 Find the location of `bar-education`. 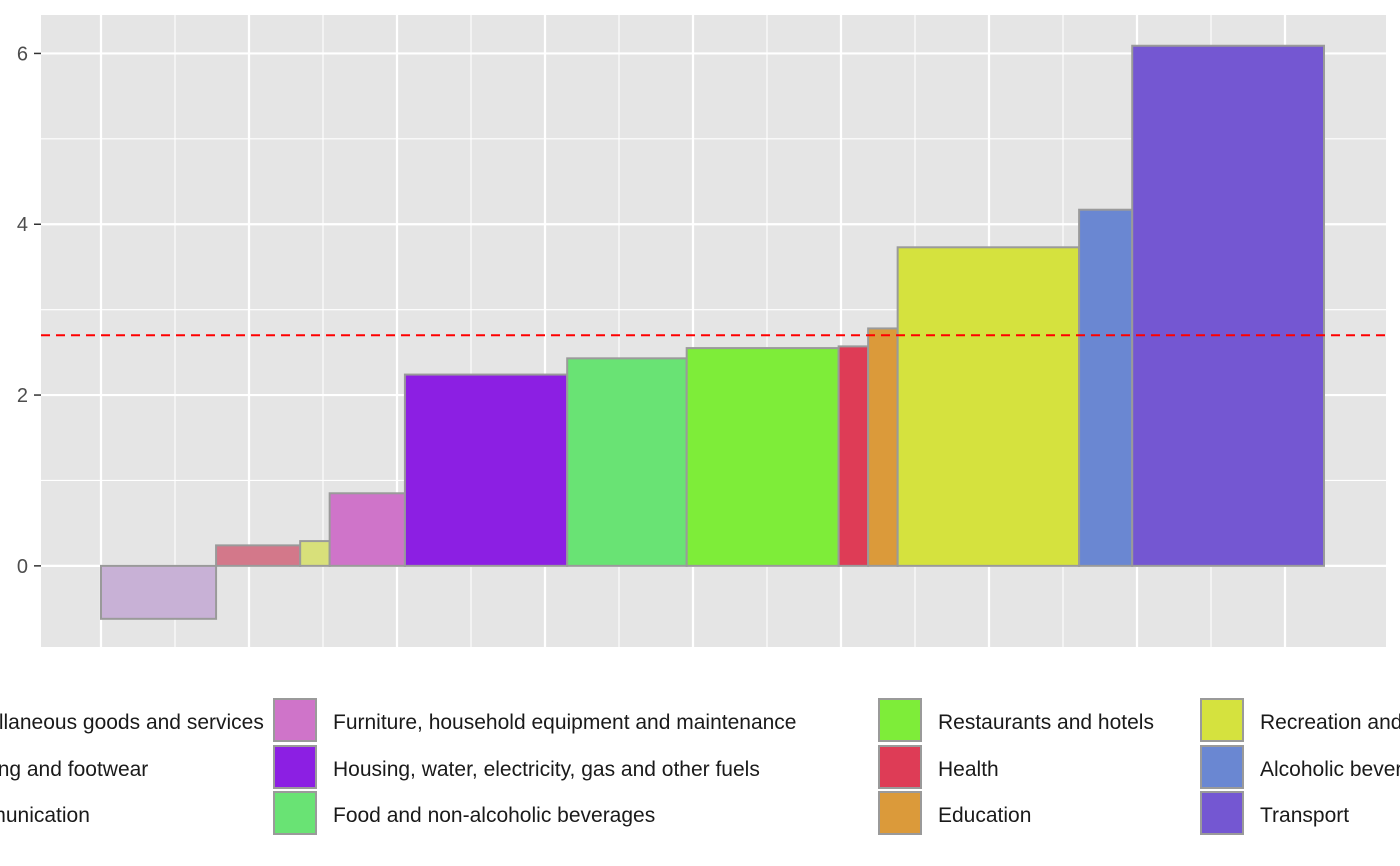

bar-education is located at coordinates (883, 447).